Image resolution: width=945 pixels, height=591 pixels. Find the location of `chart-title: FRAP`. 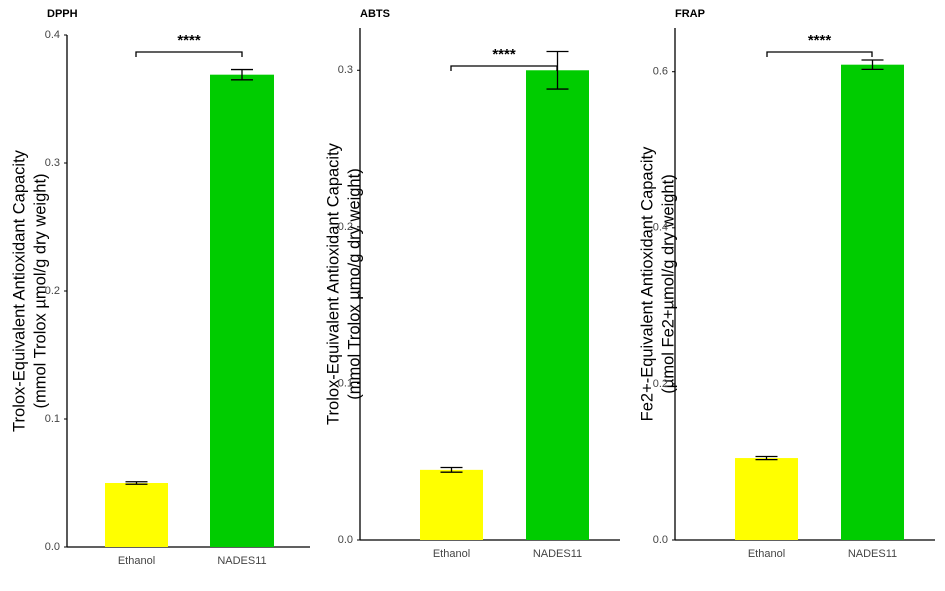

chart-title: FRAP is located at coordinates (690, 14).